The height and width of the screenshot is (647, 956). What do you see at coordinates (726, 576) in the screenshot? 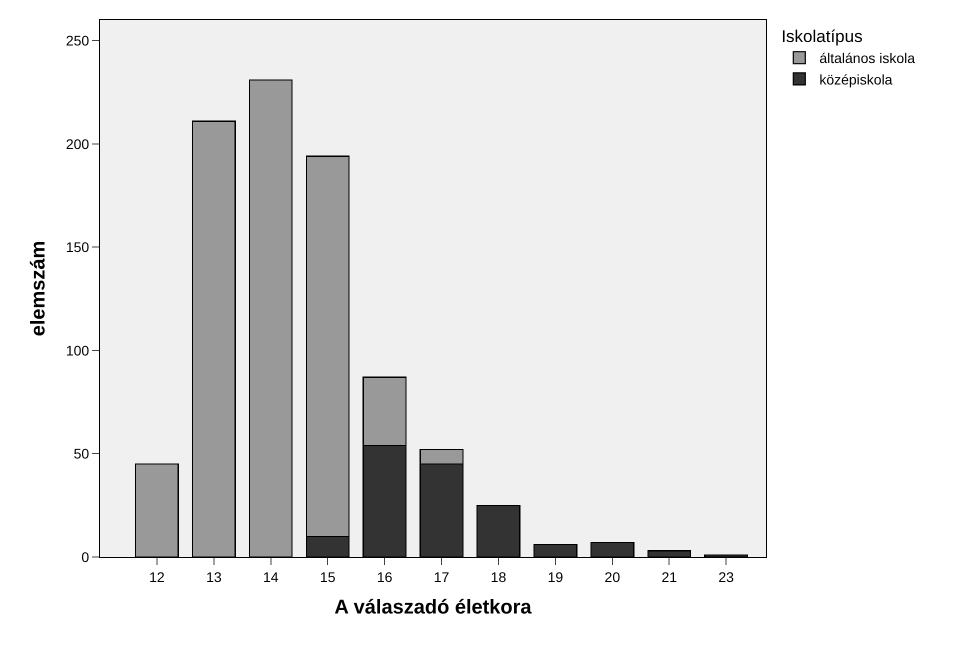
I see `x-tick-label: 23` at bounding box center [726, 576].